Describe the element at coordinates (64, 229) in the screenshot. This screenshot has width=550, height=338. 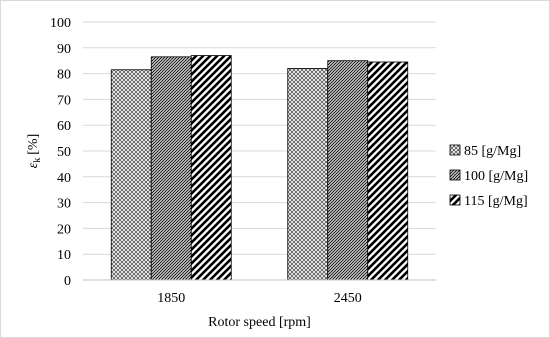
I see `y-tick-label: 20` at that location.